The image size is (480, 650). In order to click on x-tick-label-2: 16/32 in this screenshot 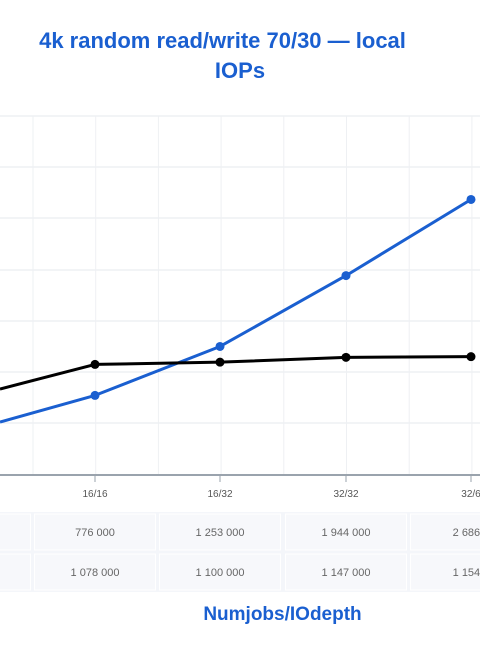, I will do `click(219, 494)`.